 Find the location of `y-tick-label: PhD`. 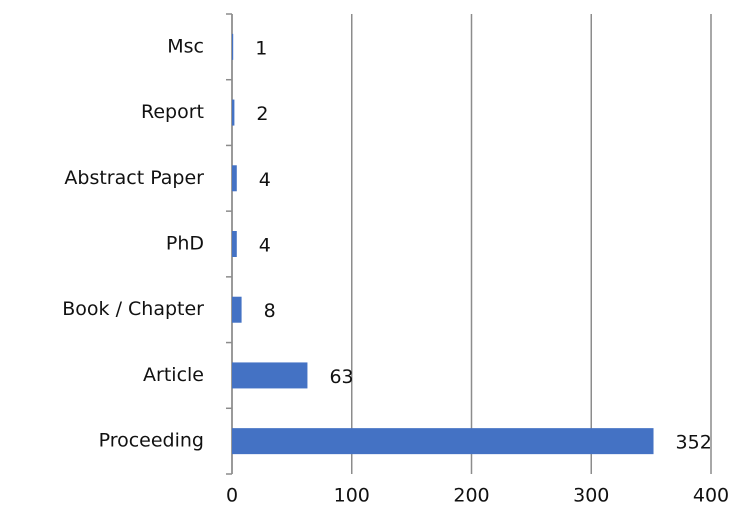

y-tick-label: PhD is located at coordinates (185, 244).